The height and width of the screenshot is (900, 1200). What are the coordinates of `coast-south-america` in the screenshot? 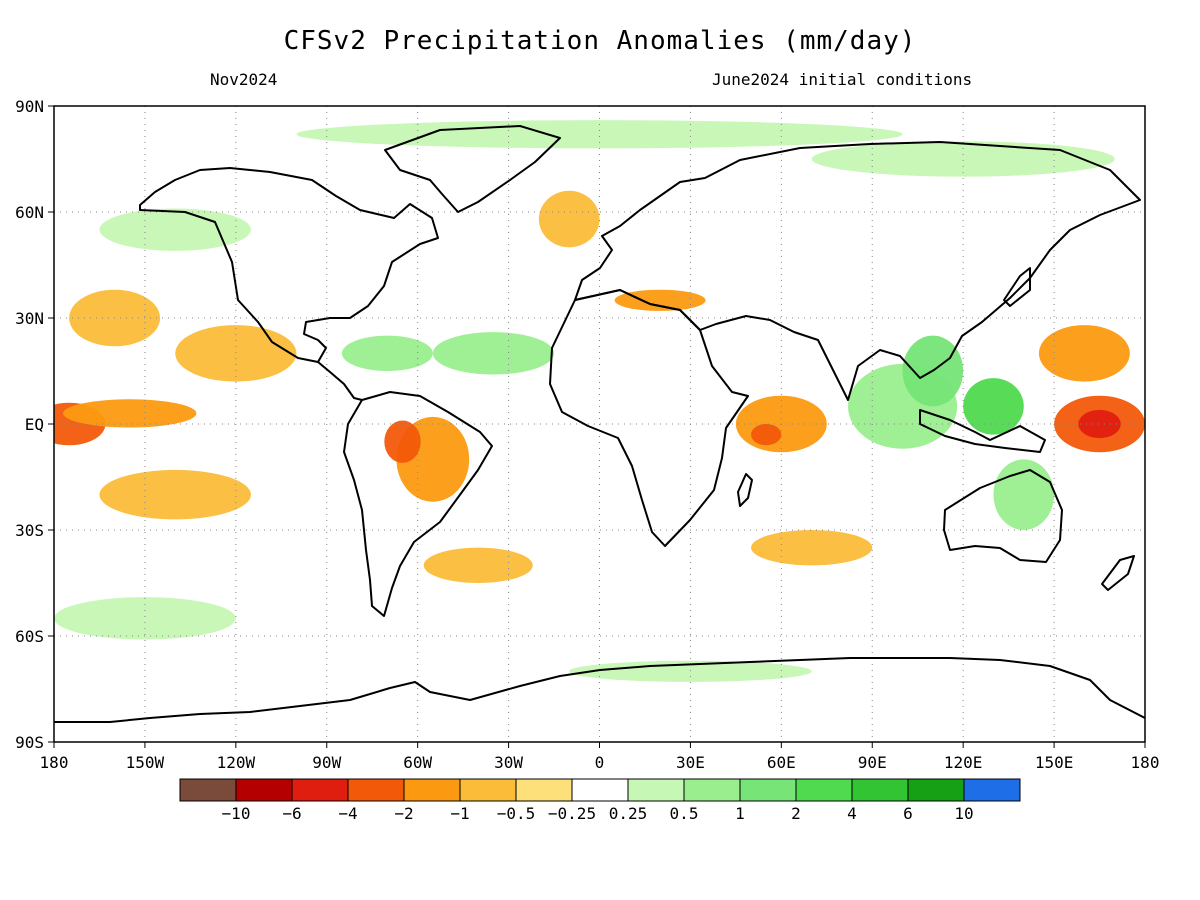 It's located at (418, 504).